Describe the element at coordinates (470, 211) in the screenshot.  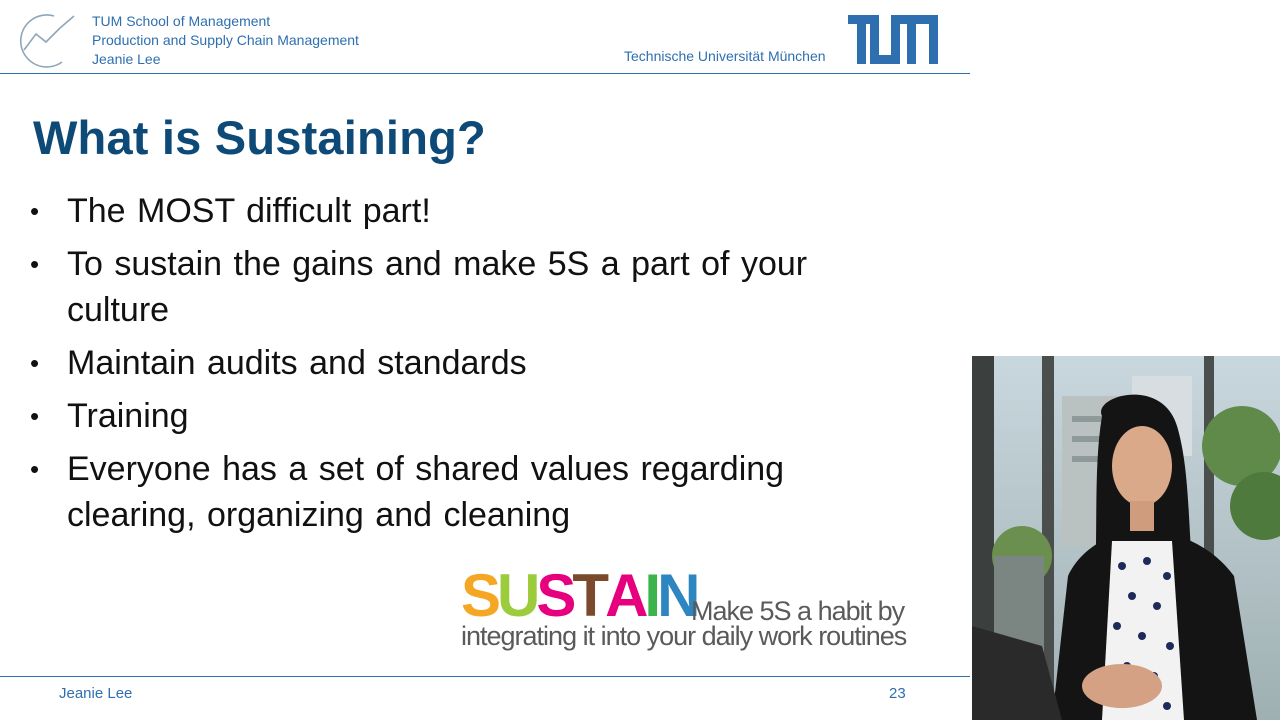
I see `bullet-item: • The MOST difficult part!` at that location.